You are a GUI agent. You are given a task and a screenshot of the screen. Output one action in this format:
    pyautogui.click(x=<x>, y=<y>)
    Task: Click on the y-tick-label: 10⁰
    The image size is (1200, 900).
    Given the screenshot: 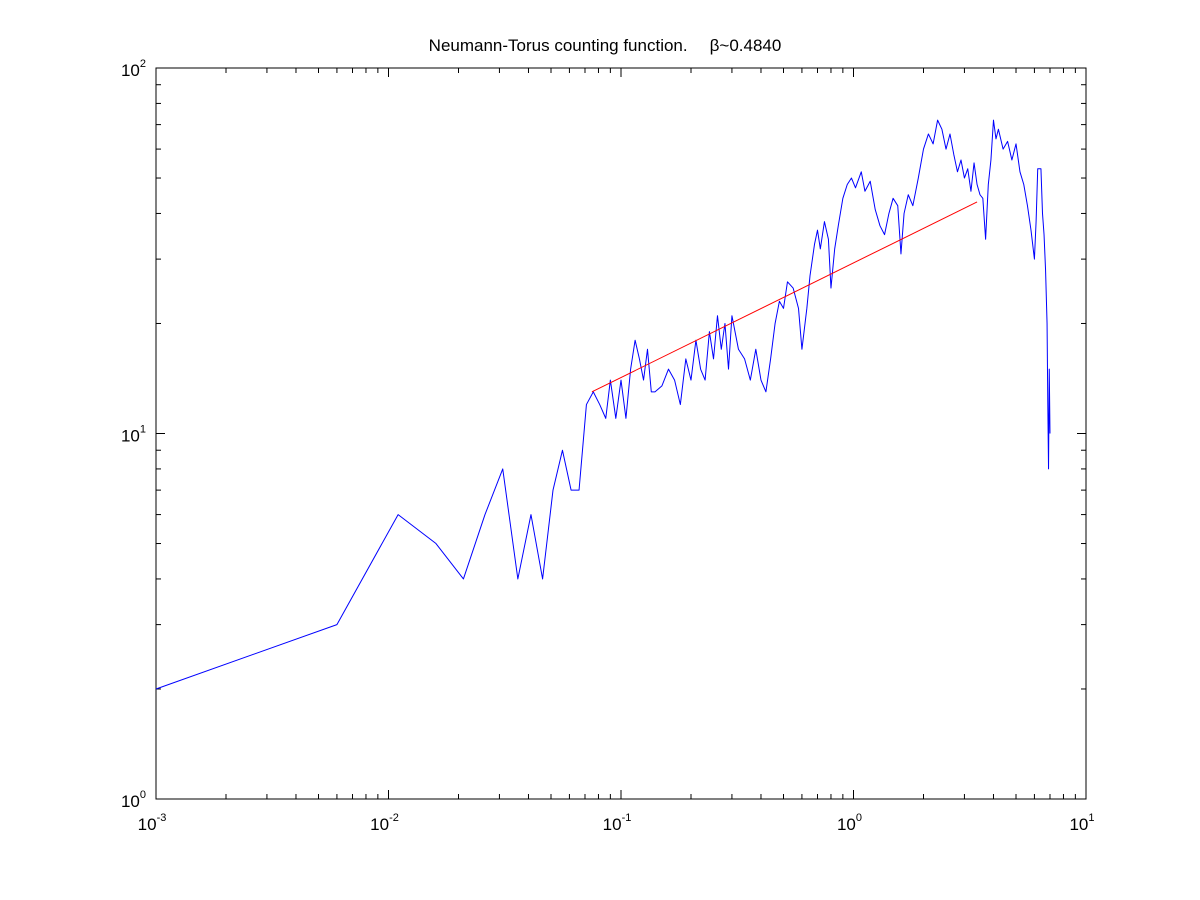 What is the action you would take?
    pyautogui.click(x=133, y=800)
    